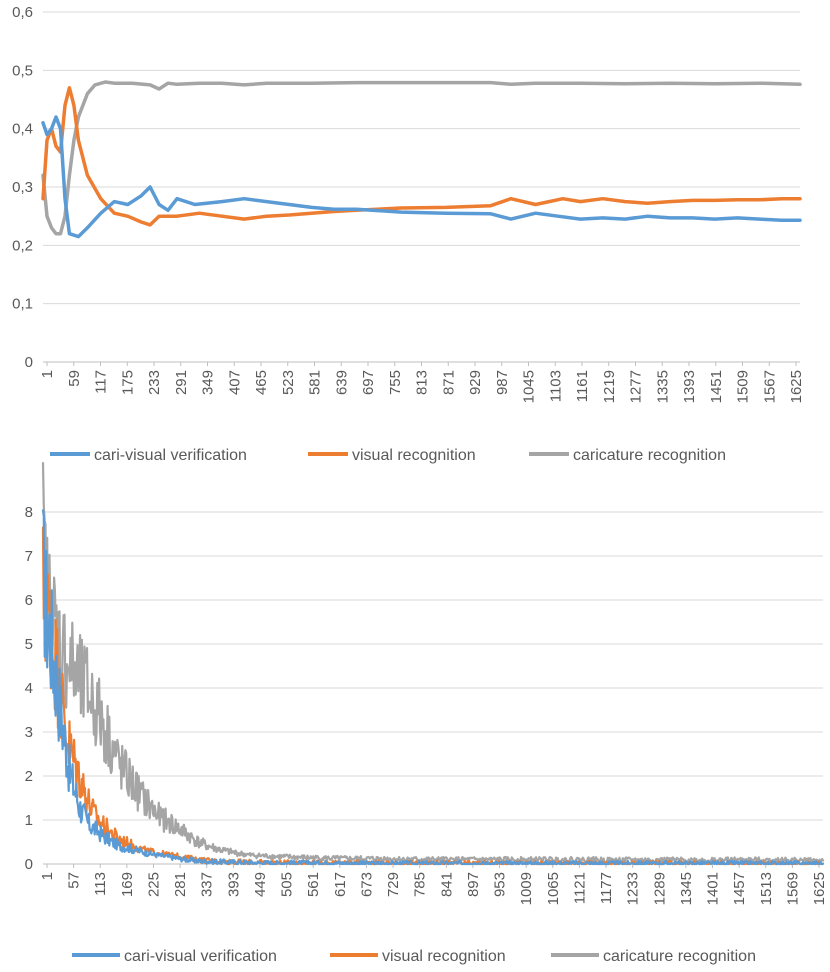 The image size is (830, 972). What do you see at coordinates (689, 386) in the screenshot?
I see `x-tick-label: 1393` at bounding box center [689, 386].